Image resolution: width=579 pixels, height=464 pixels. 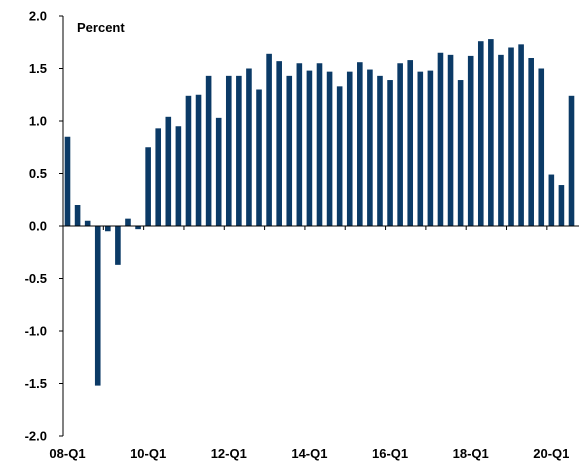 What do you see at coordinates (571, 160) in the screenshot?
I see `bar-20-Q3` at bounding box center [571, 160].